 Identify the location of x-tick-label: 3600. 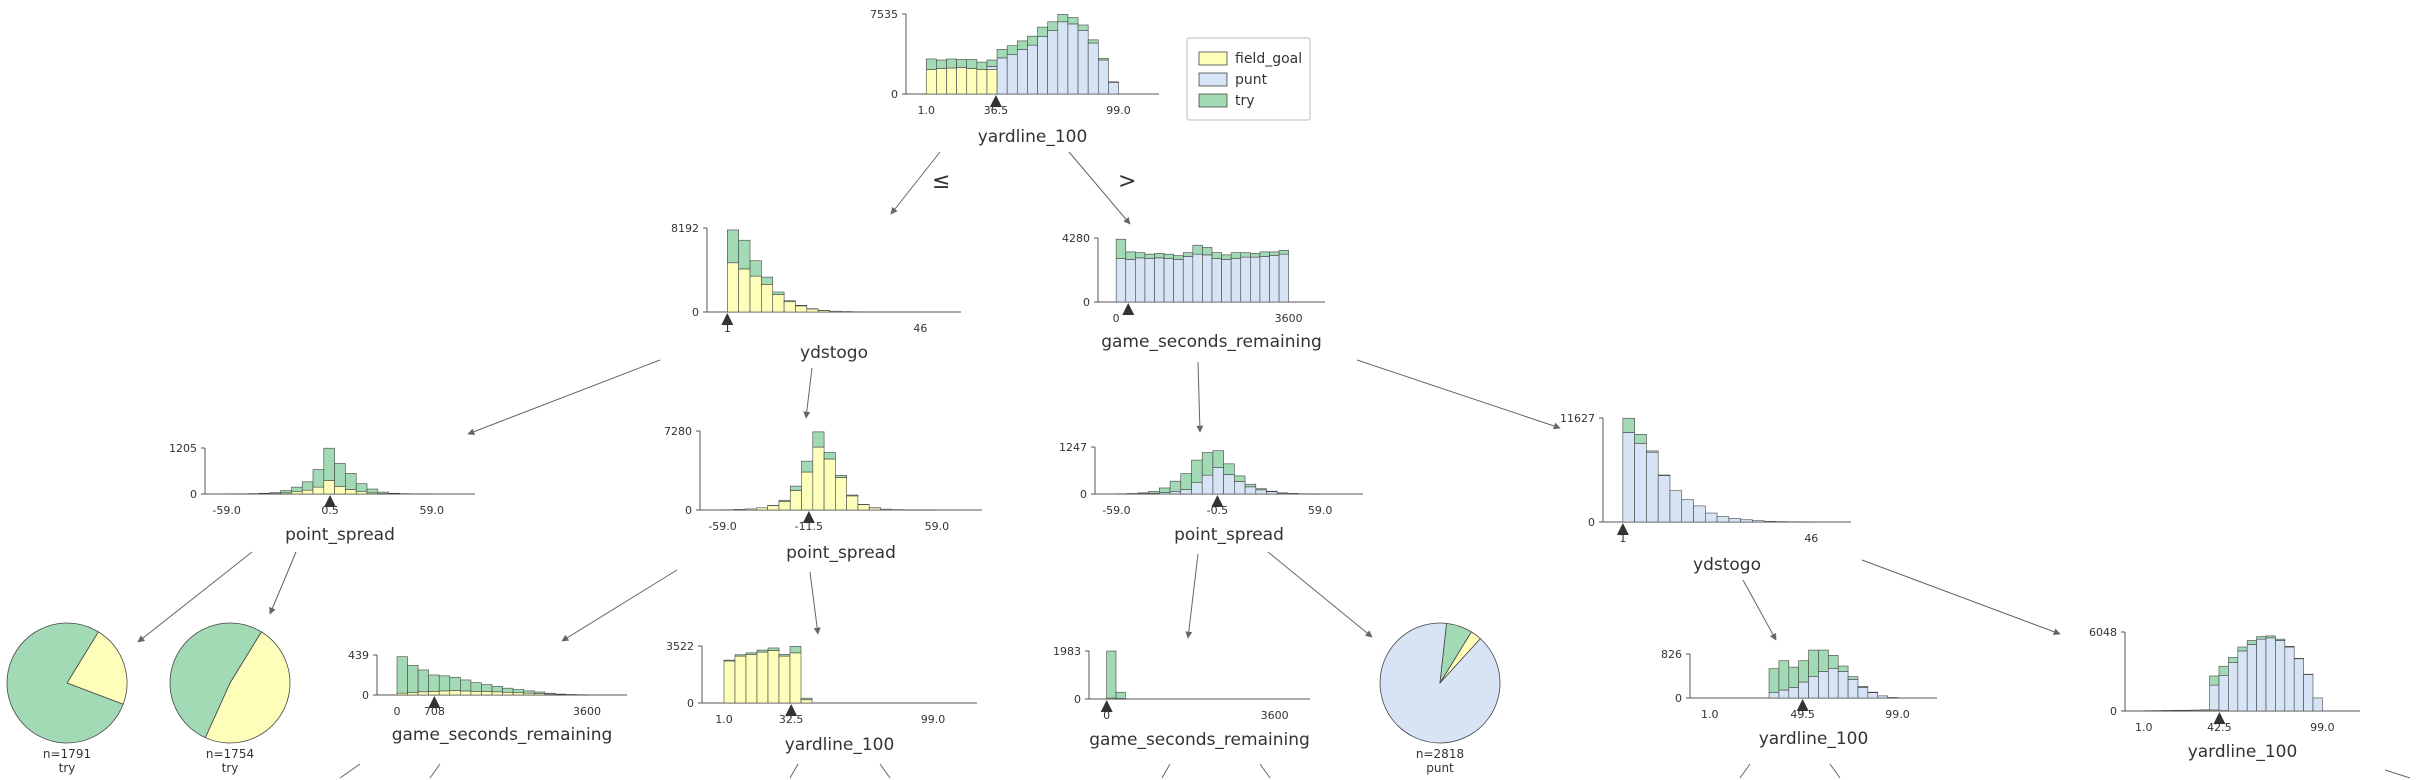
(587, 711).